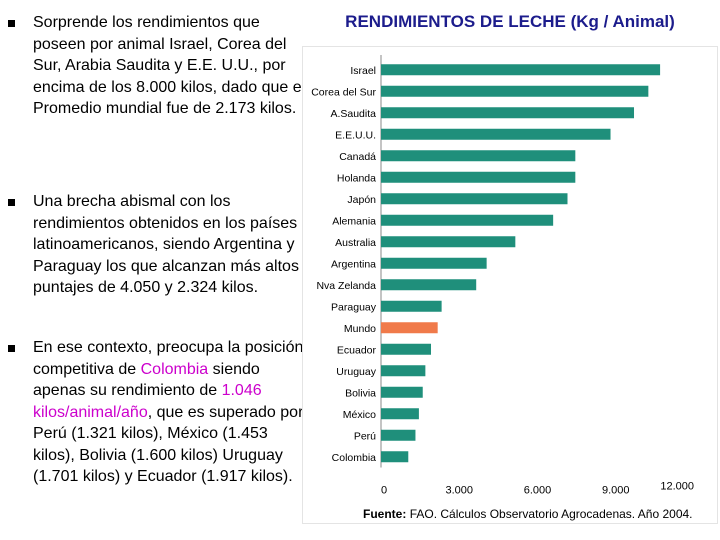  Describe the element at coordinates (359, 415) in the screenshot. I see `category-label: México` at that location.